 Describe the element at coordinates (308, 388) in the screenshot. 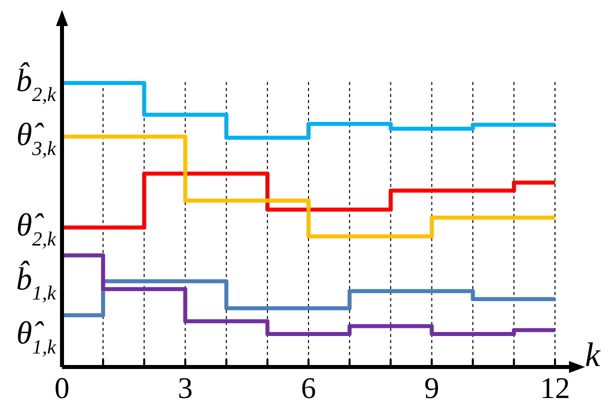

I see `x-tick-label: 6` at that location.